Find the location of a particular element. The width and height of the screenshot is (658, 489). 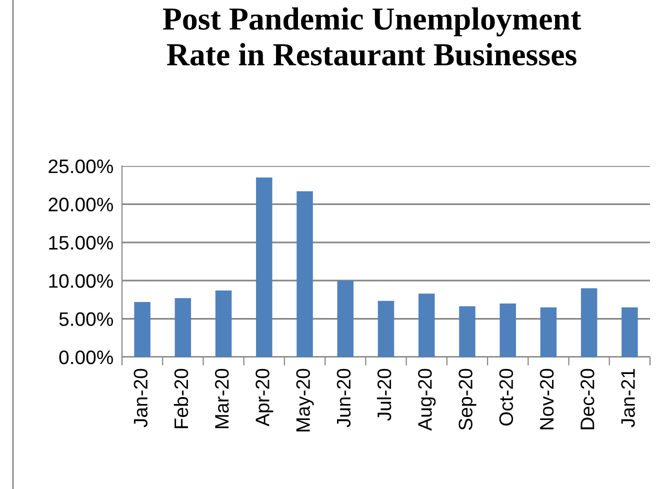

y-tick-label: 15.00% is located at coordinates (81, 243).